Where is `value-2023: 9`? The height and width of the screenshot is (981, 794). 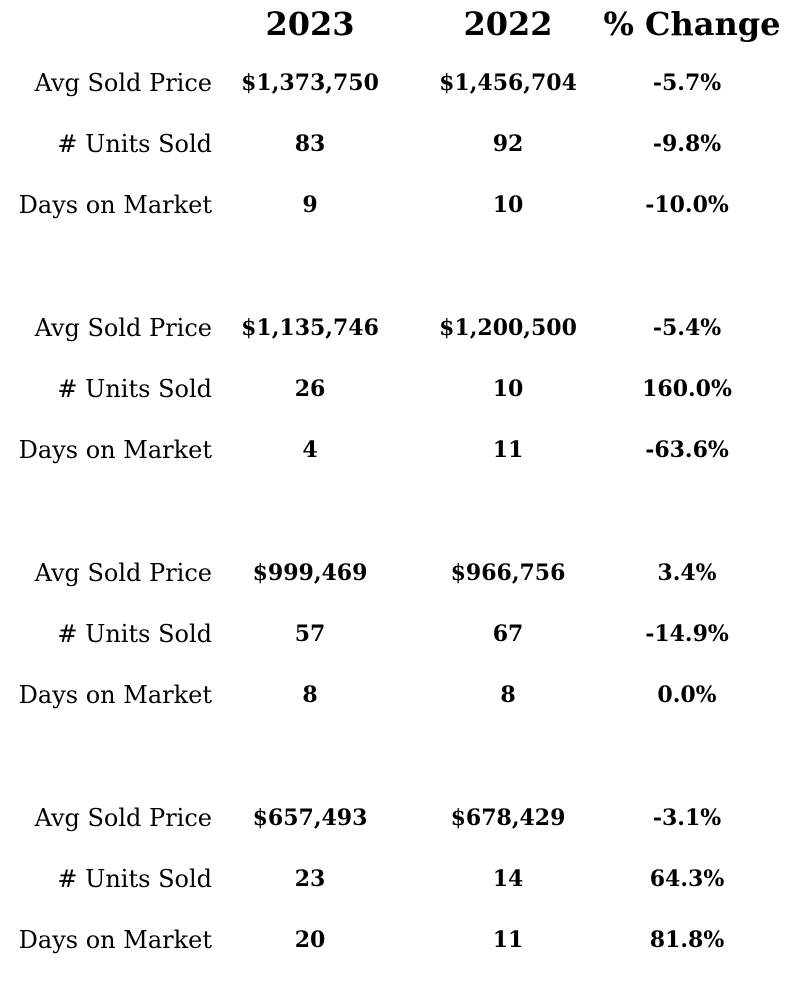 value-2023: 9 is located at coordinates (310, 205).